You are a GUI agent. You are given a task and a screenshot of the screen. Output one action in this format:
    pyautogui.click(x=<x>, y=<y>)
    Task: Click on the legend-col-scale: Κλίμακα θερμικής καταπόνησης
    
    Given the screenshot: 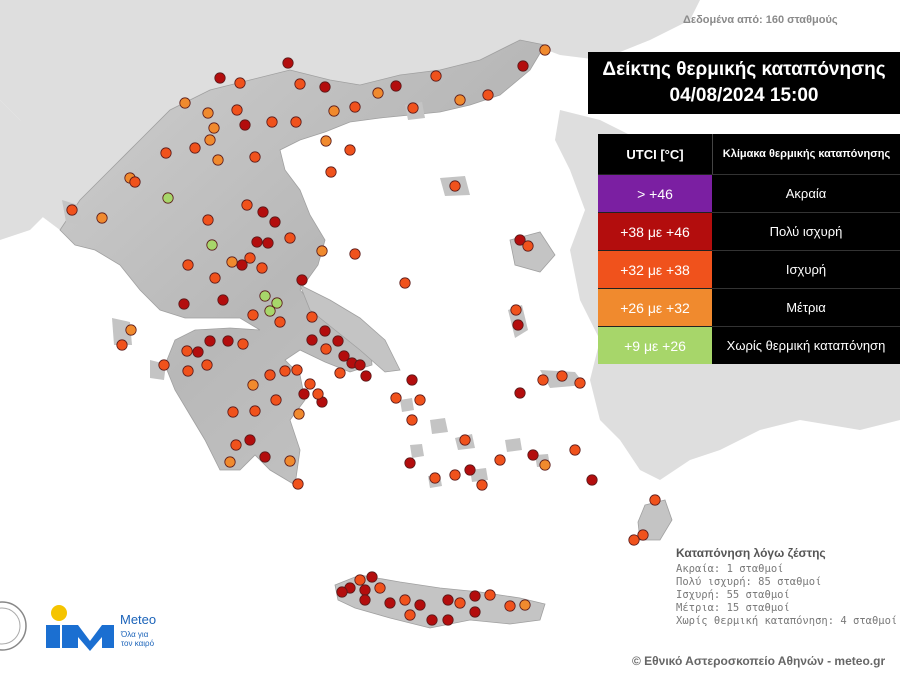 What is the action you would take?
    pyautogui.click(x=806, y=154)
    